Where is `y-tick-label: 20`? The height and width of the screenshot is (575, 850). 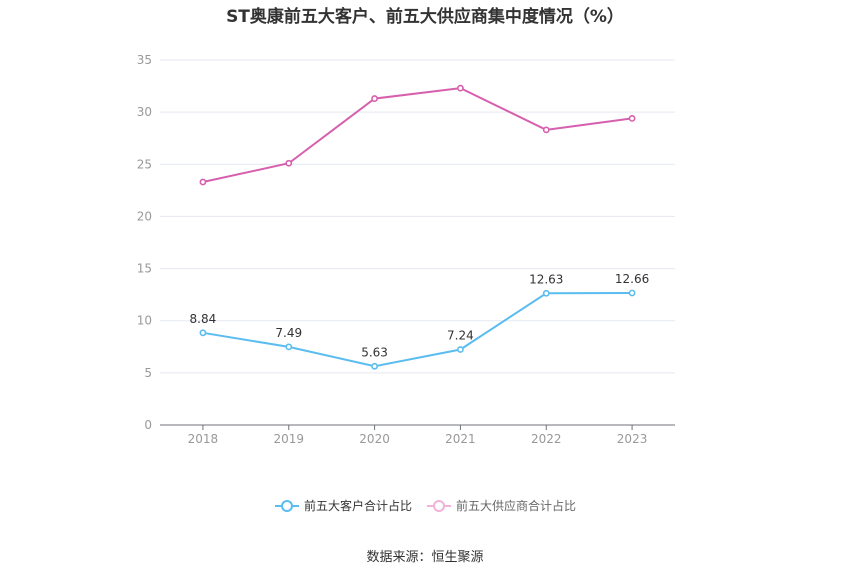
y-tick-label: 20 is located at coordinates (144, 216).